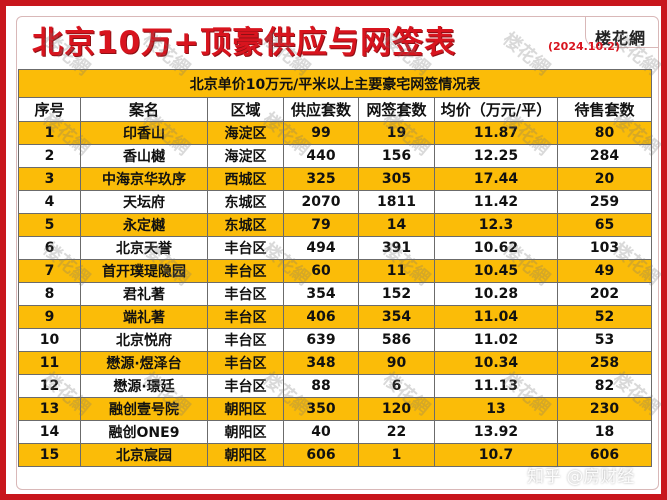 The width and height of the screenshot is (667, 500). I want to click on cell-supply: 606, so click(321, 455).